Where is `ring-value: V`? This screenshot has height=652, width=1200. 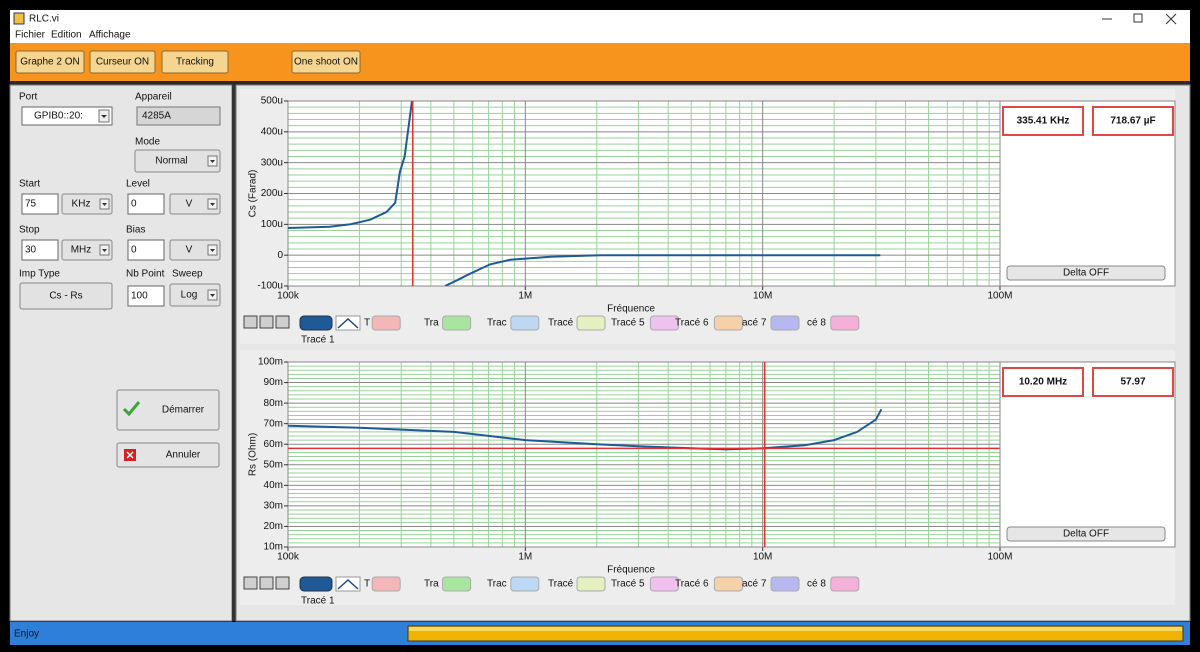
ring-value: V is located at coordinates (189, 204).